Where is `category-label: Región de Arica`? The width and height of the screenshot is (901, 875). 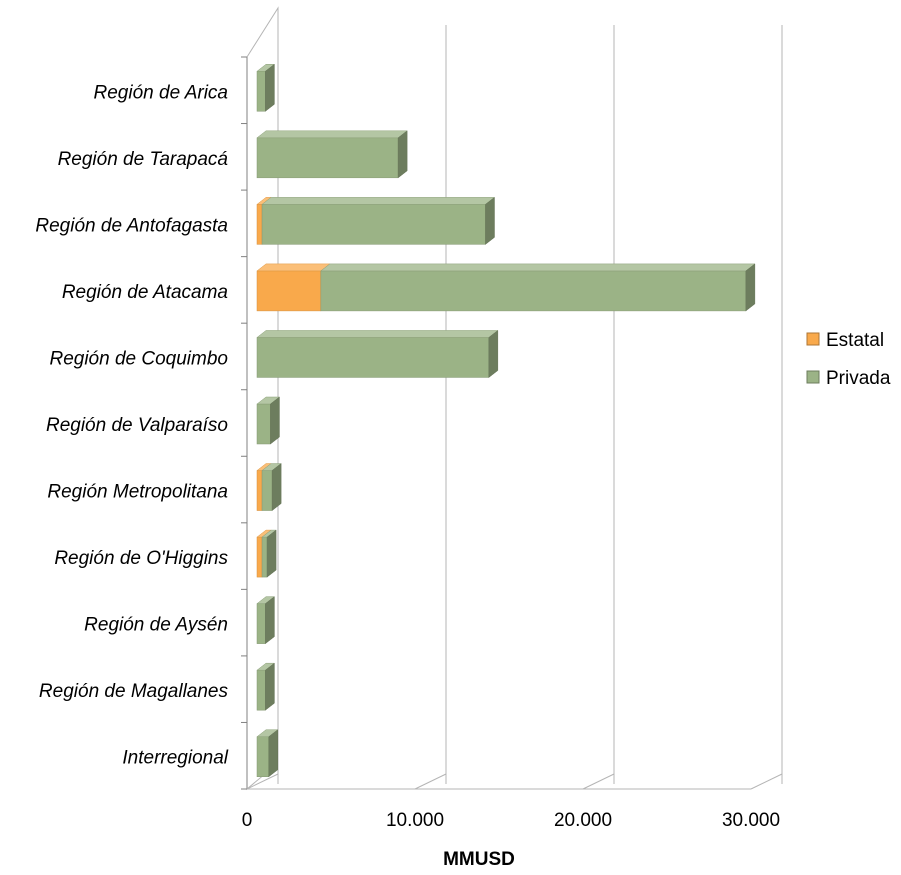
category-label: Región de Arica is located at coordinates (161, 92).